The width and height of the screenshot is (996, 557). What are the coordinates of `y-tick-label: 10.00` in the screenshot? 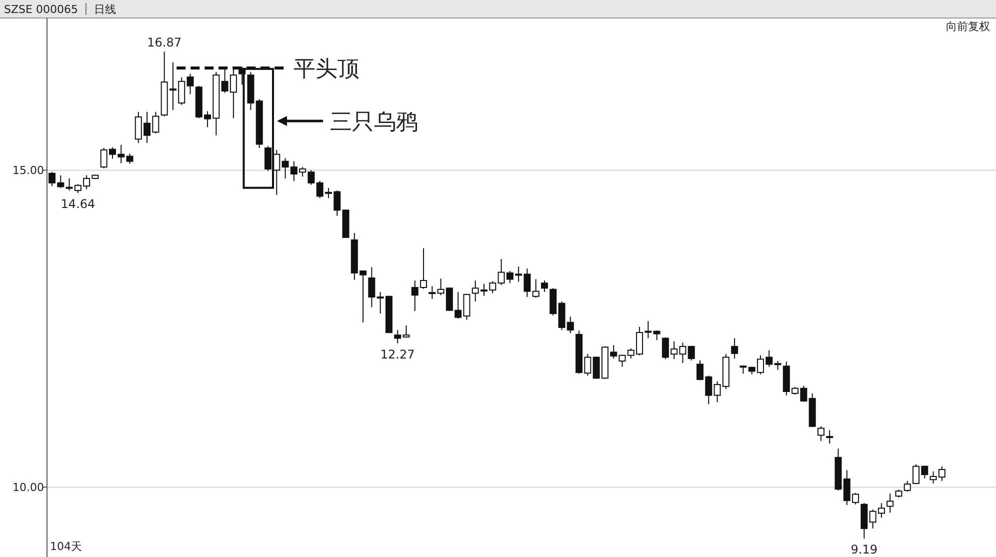 It's located at (28, 487).